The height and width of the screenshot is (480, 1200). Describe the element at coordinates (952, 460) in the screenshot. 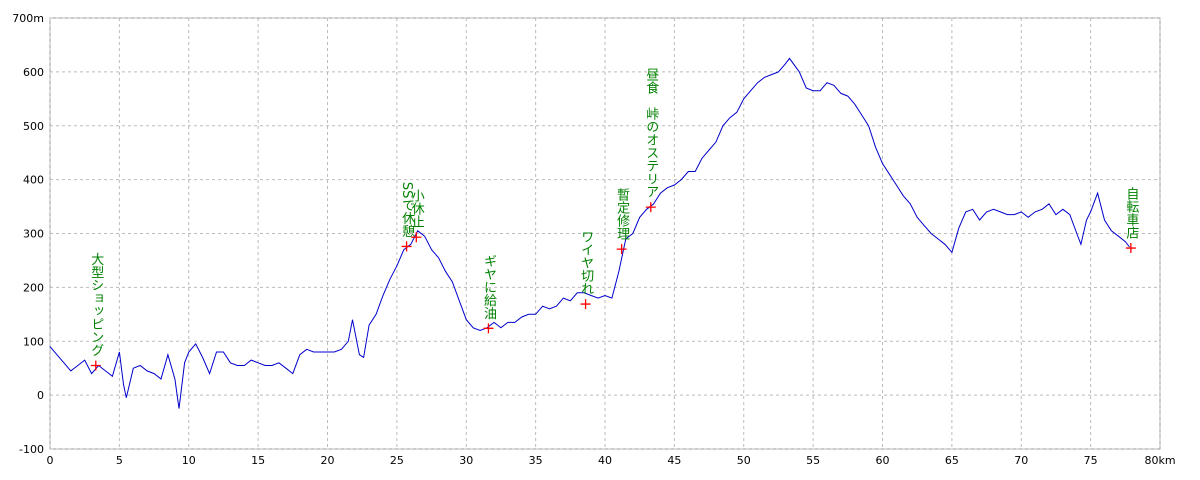

I see `x-tick-label: 65` at that location.